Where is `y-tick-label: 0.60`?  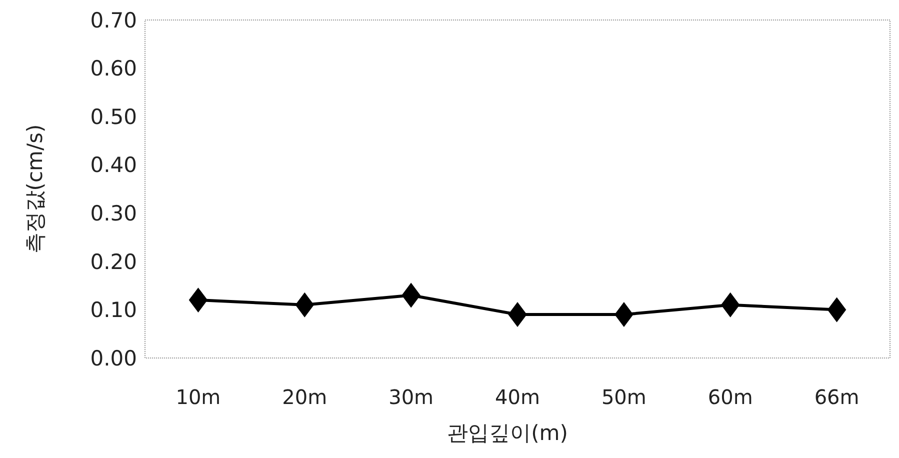
y-tick-label: 0.60 is located at coordinates (113, 68).